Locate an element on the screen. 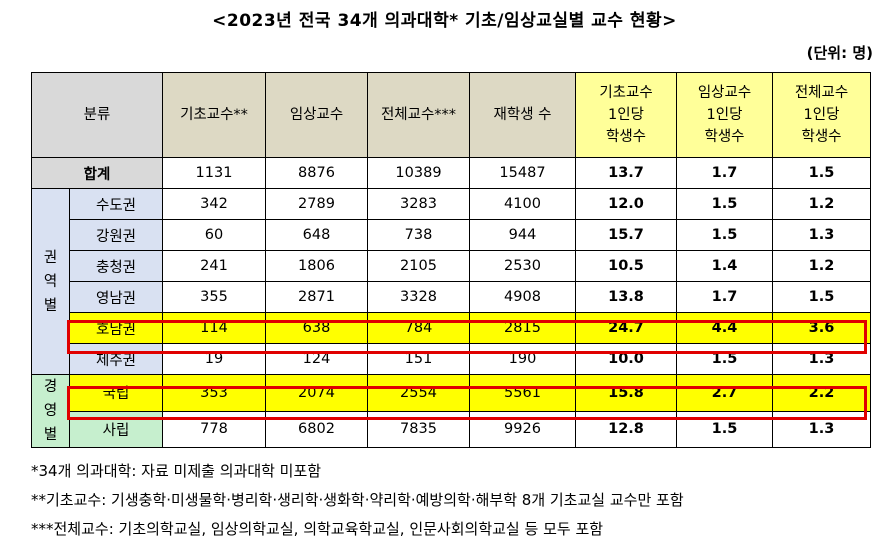  header-total: 전체교수*** is located at coordinates (418, 115).